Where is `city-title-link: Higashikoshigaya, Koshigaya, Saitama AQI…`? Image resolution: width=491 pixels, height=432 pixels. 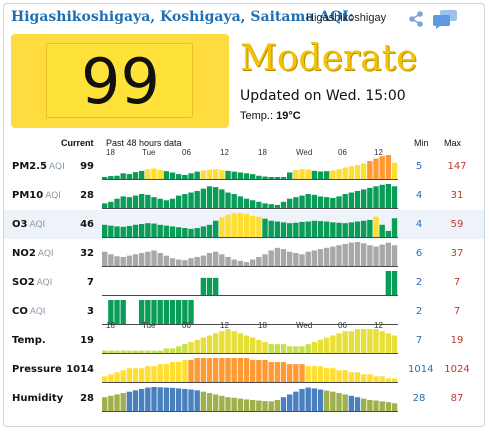 city-title-link: Higashikoshigaya, Koshigaya, Saitama AQI… is located at coordinates (182, 17).